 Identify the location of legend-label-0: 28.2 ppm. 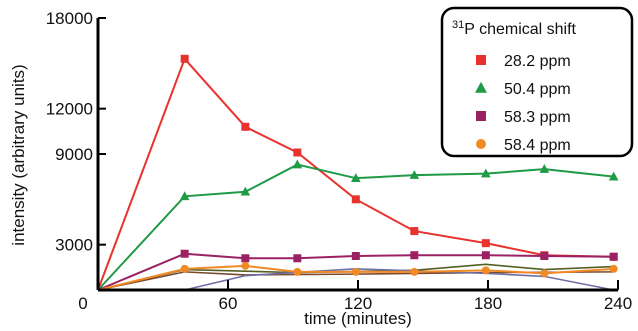
(537, 61).